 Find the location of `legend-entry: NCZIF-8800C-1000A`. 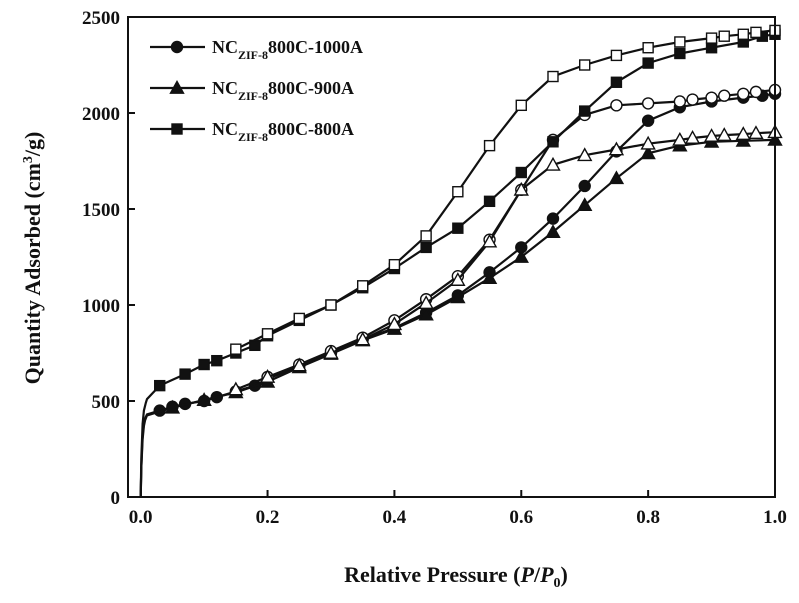

legend-entry: NCZIF-8800C-1000A is located at coordinates (256, 49).